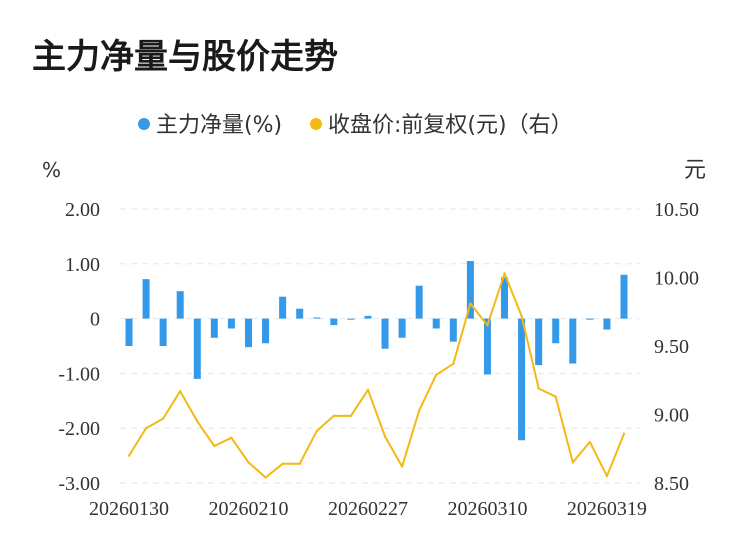 Image resolution: width=750 pixels, height=558 pixels. What do you see at coordinates (95, 320) in the screenshot?
I see `left-tick-label: 0` at bounding box center [95, 320].